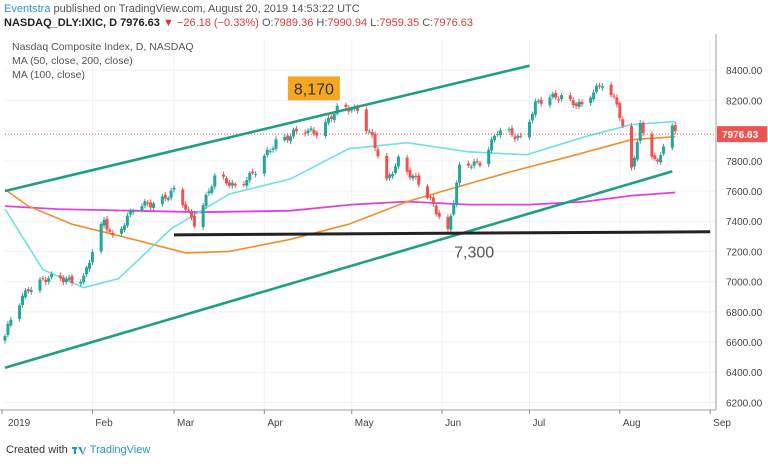 The height and width of the screenshot is (464, 768). What do you see at coordinates (744, 71) in the screenshot?
I see `y-tick-label: 8400.00` at bounding box center [744, 71].